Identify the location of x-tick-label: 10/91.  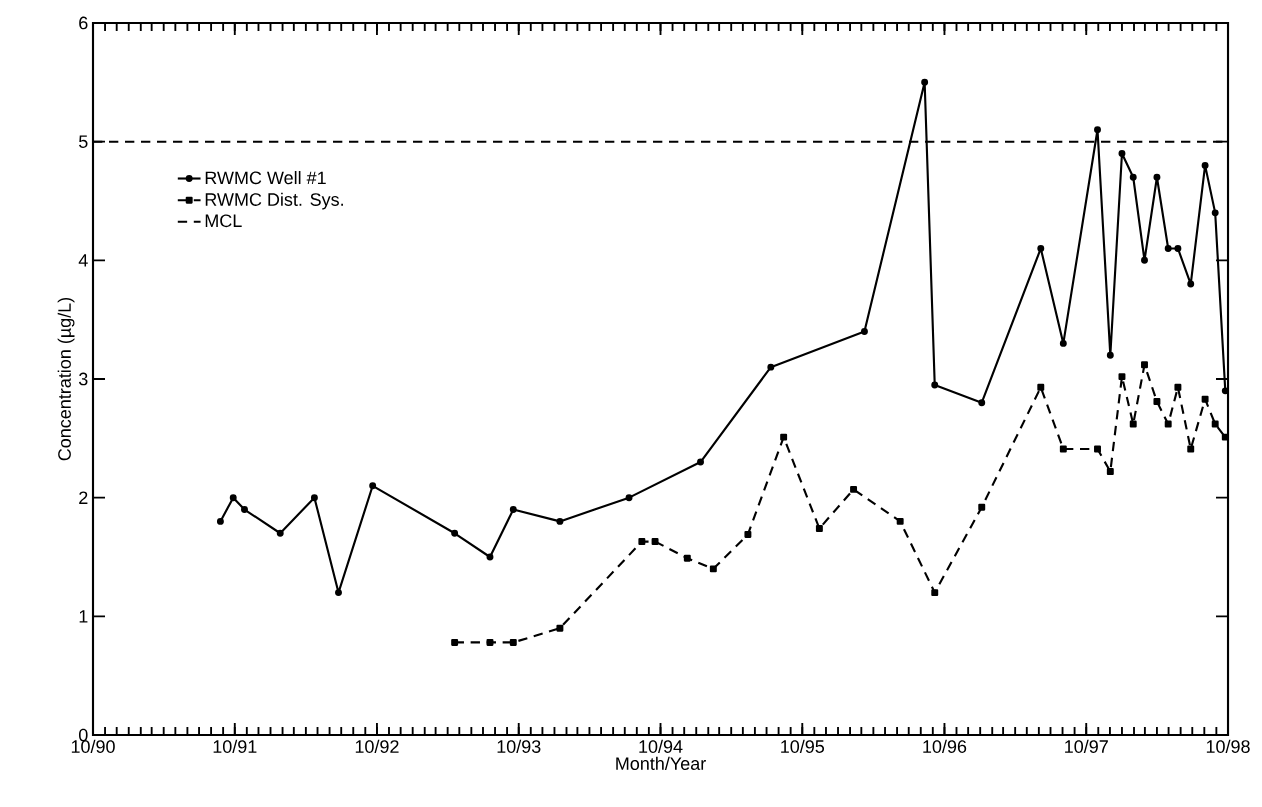
(235, 746).